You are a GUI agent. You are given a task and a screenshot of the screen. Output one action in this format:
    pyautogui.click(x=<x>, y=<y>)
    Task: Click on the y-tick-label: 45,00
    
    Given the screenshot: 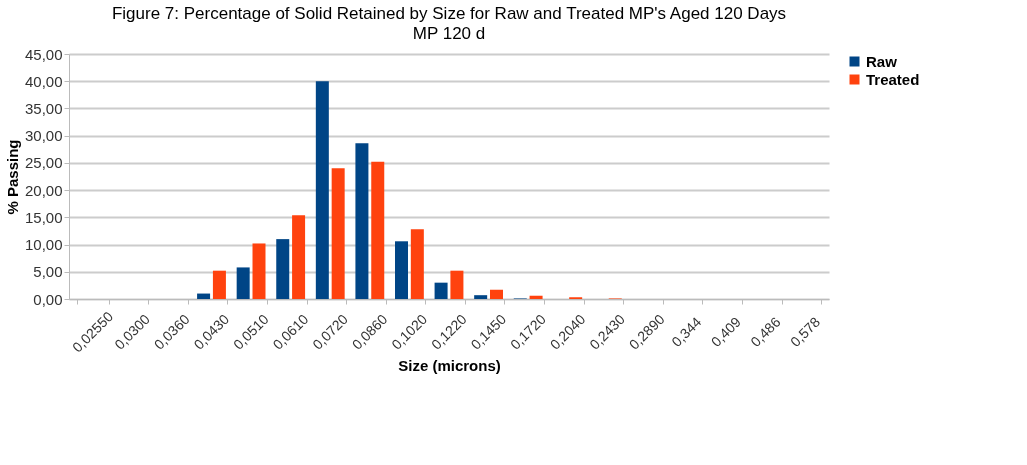 What is the action you would take?
    pyautogui.click(x=43, y=54)
    